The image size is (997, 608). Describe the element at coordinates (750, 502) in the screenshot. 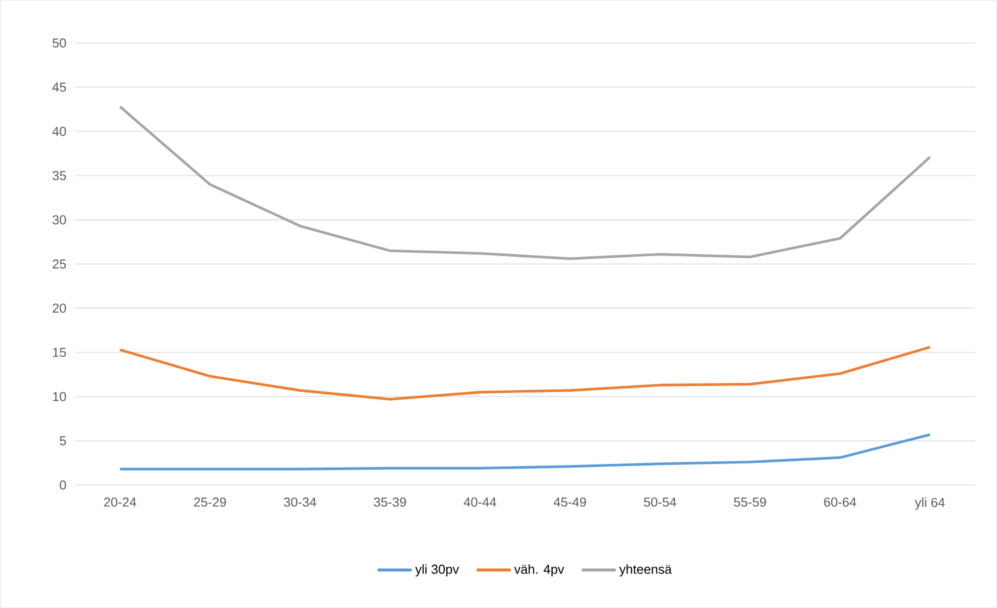

I see `x-tick-label: 55-59` at that location.